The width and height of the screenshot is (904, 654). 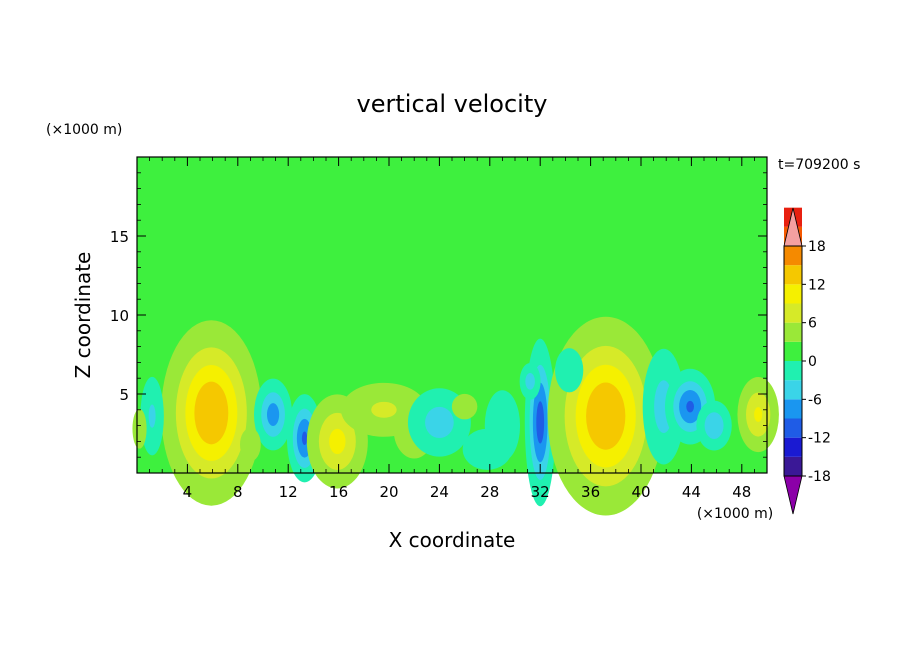 I want to click on chart-title: vertical velocity, so click(x=452, y=104).